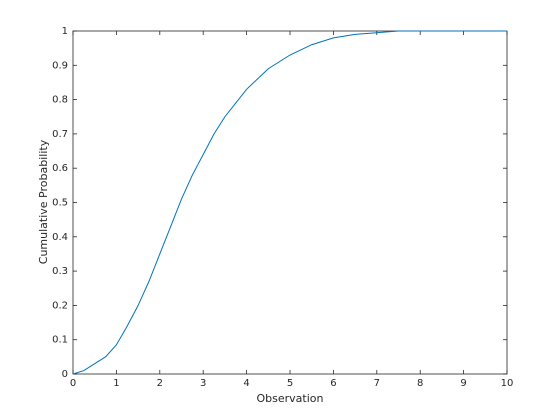 This screenshot has width=560, height=420. I want to click on x-tick-label: 10, so click(507, 383).